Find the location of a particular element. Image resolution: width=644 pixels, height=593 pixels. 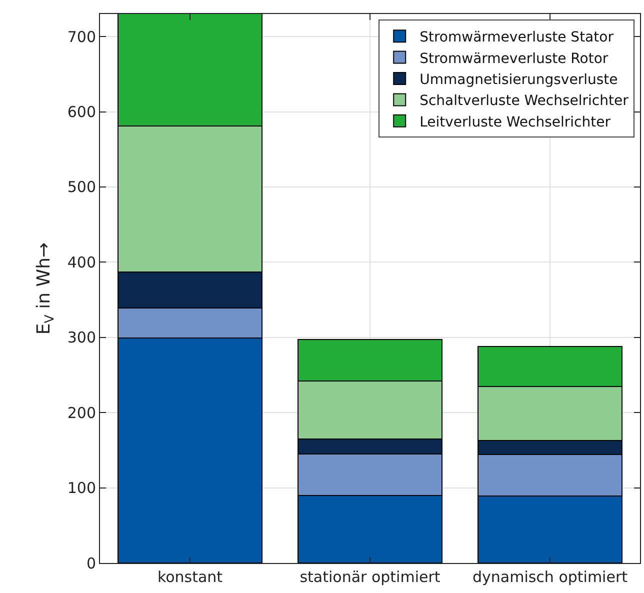

legend-label: Stromwärmeverluste Stator is located at coordinates (517, 38).